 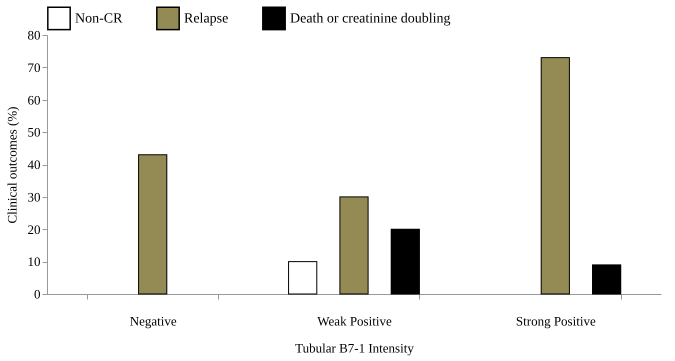 What do you see at coordinates (34, 35) in the screenshot?
I see `y-tick-label: 80` at bounding box center [34, 35].